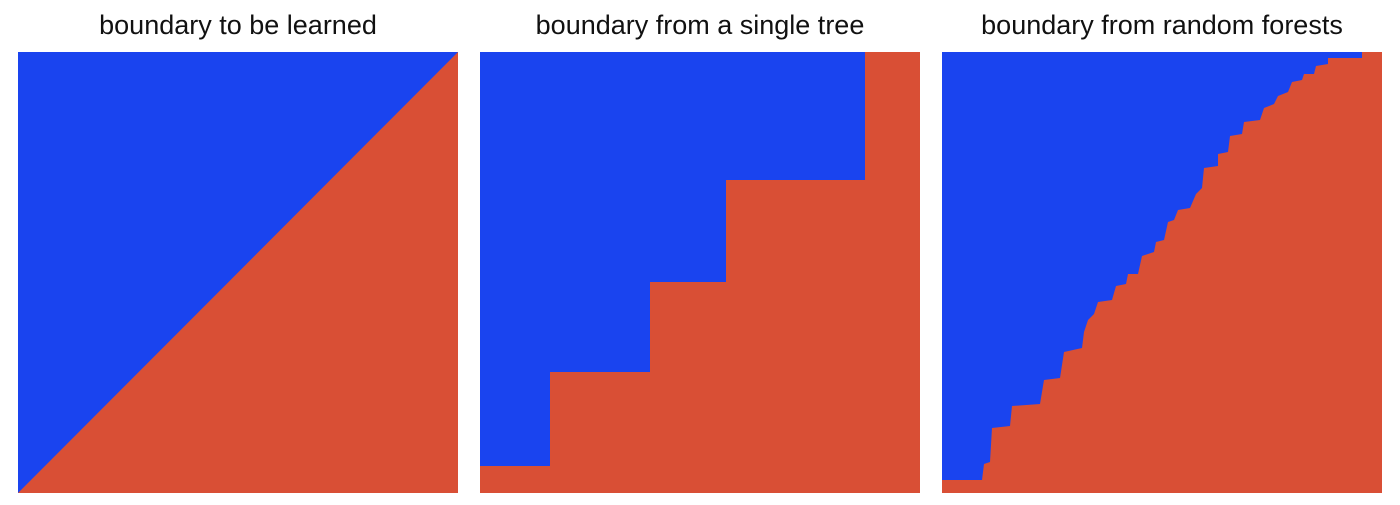 The height and width of the screenshot is (505, 1400). Describe the element at coordinates (1162, 25) in the screenshot. I see `panel-title-random-forests: boundary from random forests` at that location.